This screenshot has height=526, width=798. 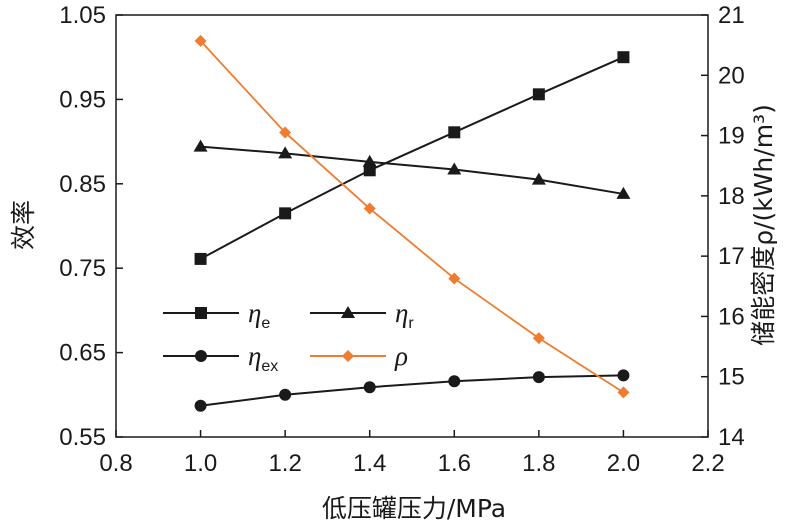 What do you see at coordinates (731, 196) in the screenshot?
I see `right-y-tick-label: 18` at bounding box center [731, 196].